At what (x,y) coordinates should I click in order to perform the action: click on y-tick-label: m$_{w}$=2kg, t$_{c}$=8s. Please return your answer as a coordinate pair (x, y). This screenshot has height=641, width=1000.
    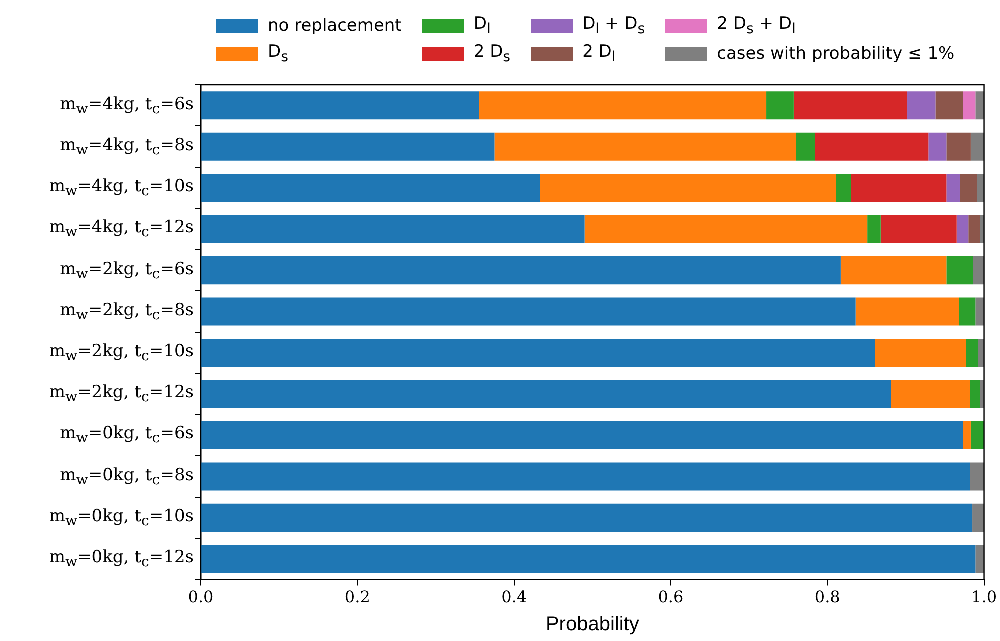
    Looking at the image, I should click on (127, 312).